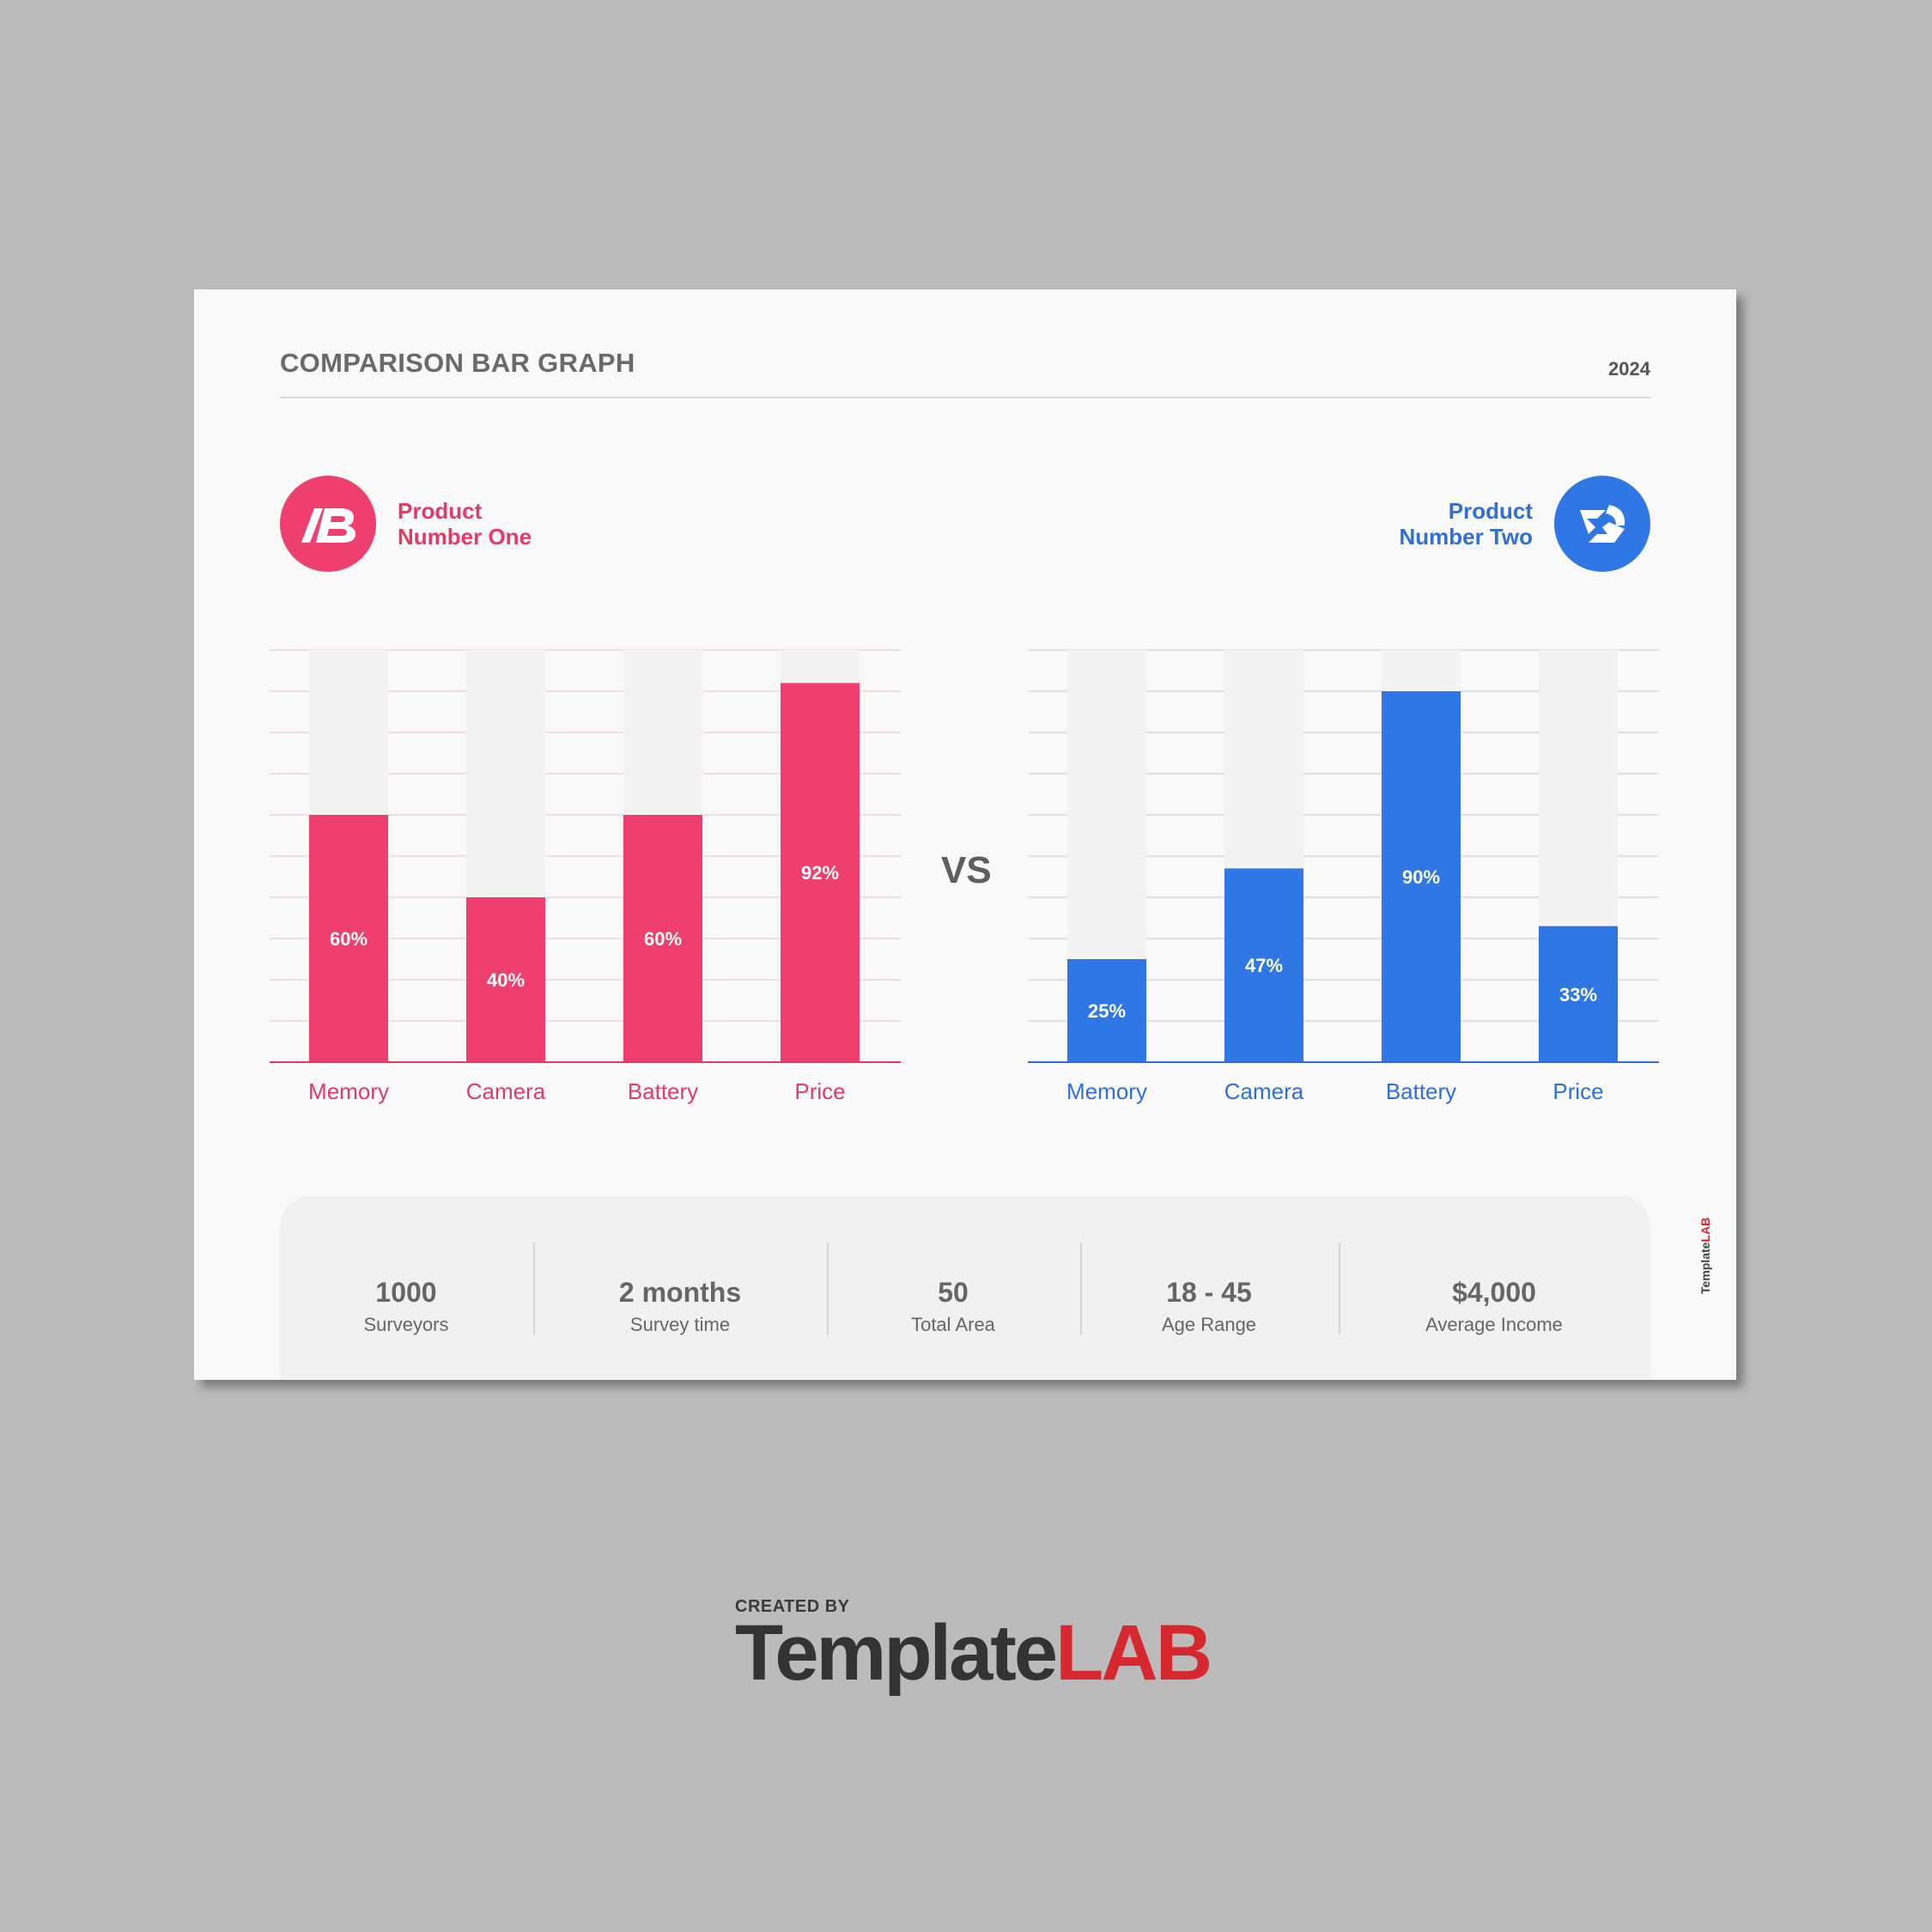 The image size is (1932, 1932). I want to click on product-one-name-line1: Product, so click(441, 511).